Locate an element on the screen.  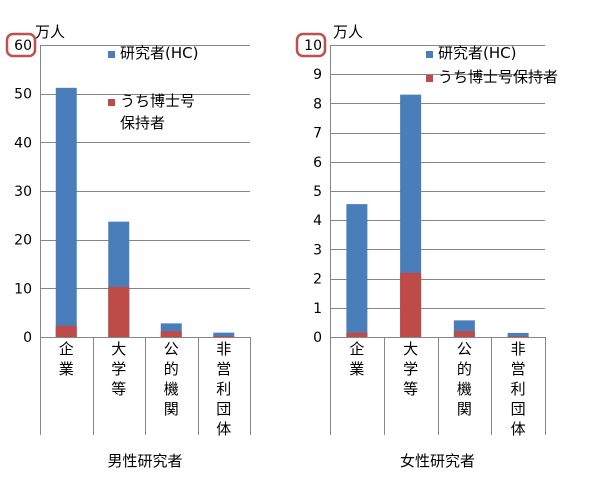
y-tick-label: 8 is located at coordinates (317, 104).